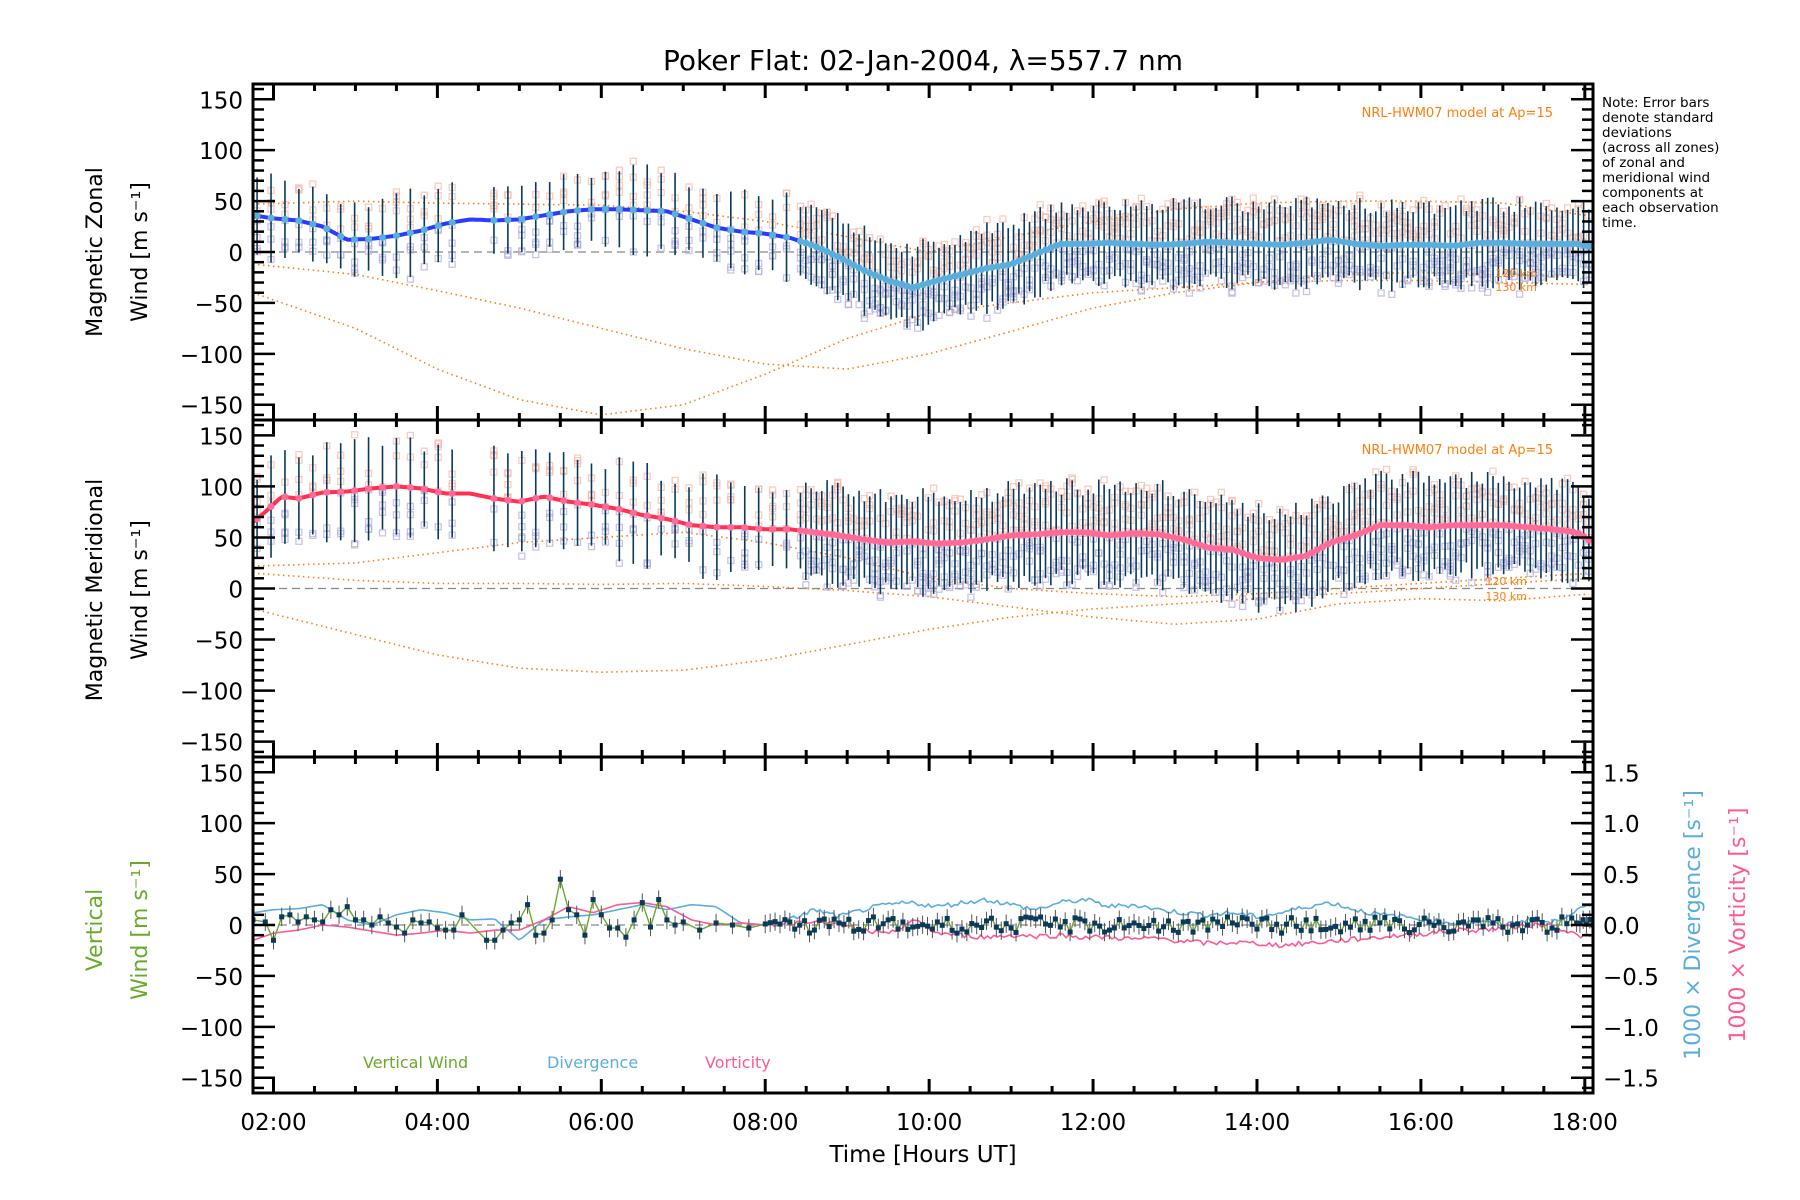 This screenshot has width=1800, height=1200. I want to click on model-curve-model-130-km, so click(921, 625).